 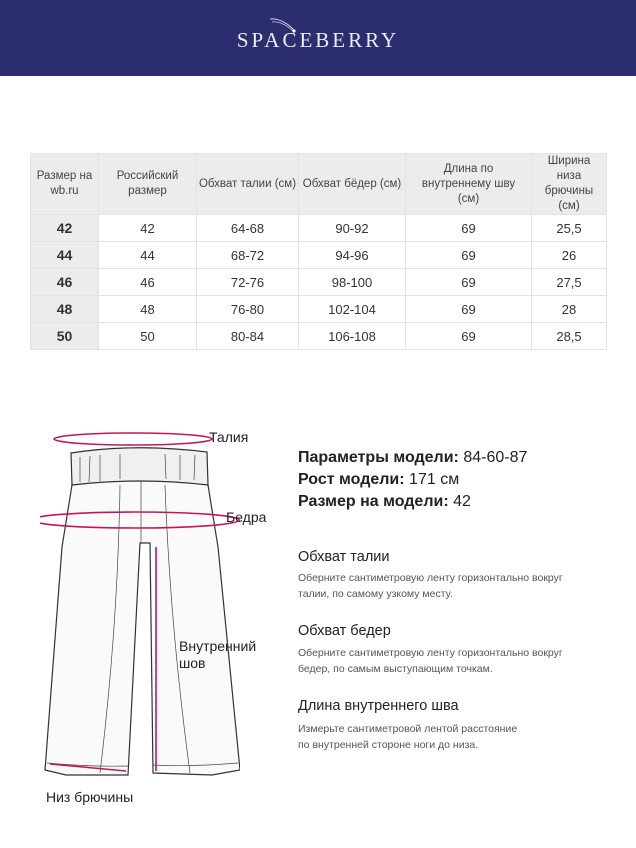 I want to click on hips-measure, so click(x=140, y=520).